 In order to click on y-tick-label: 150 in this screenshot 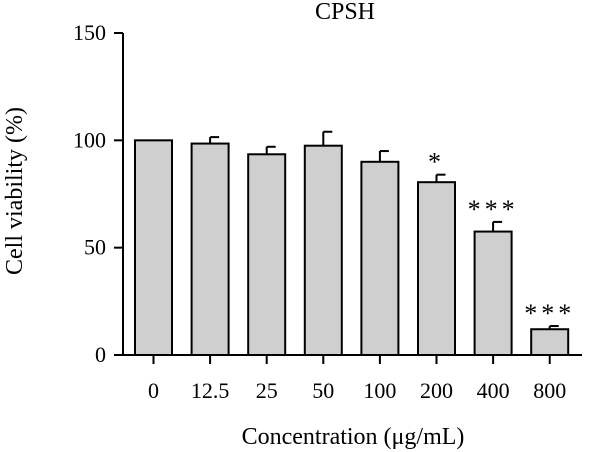, I will do `click(89, 32)`.